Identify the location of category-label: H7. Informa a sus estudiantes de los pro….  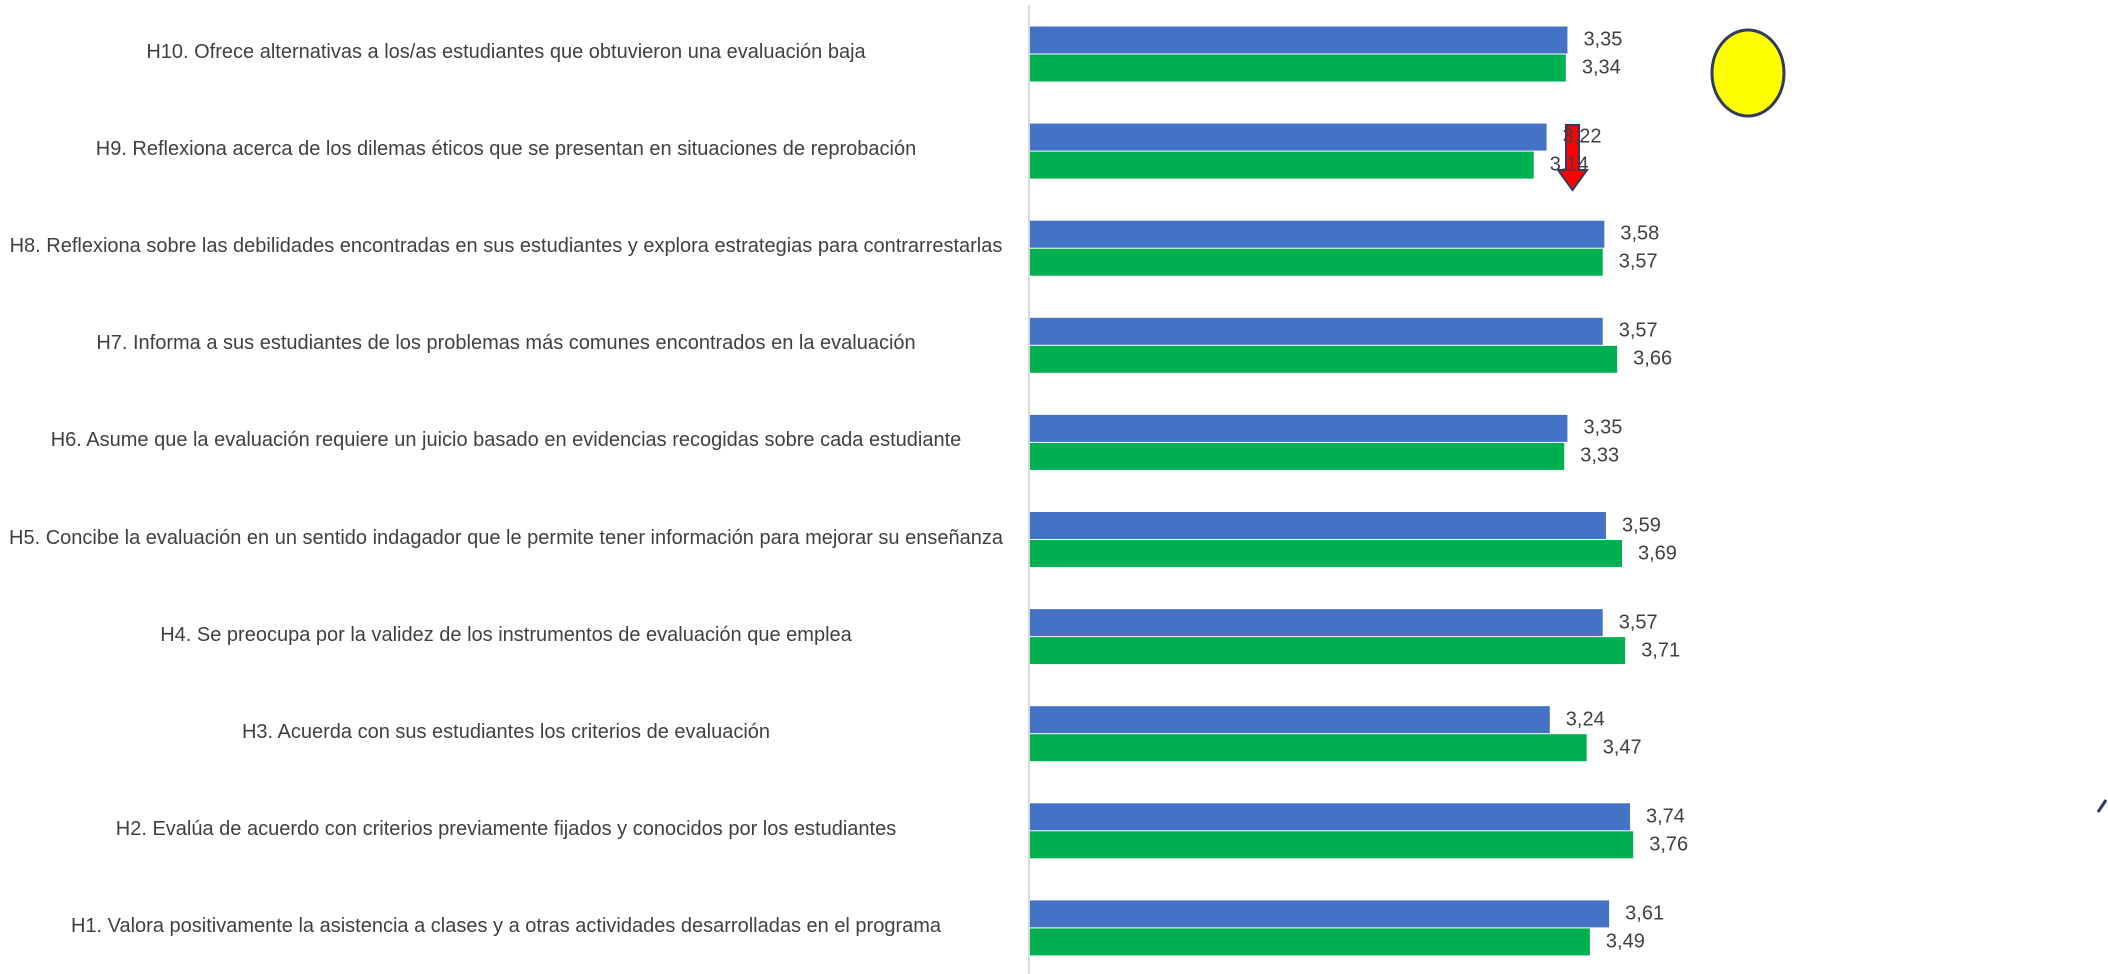
(506, 343).